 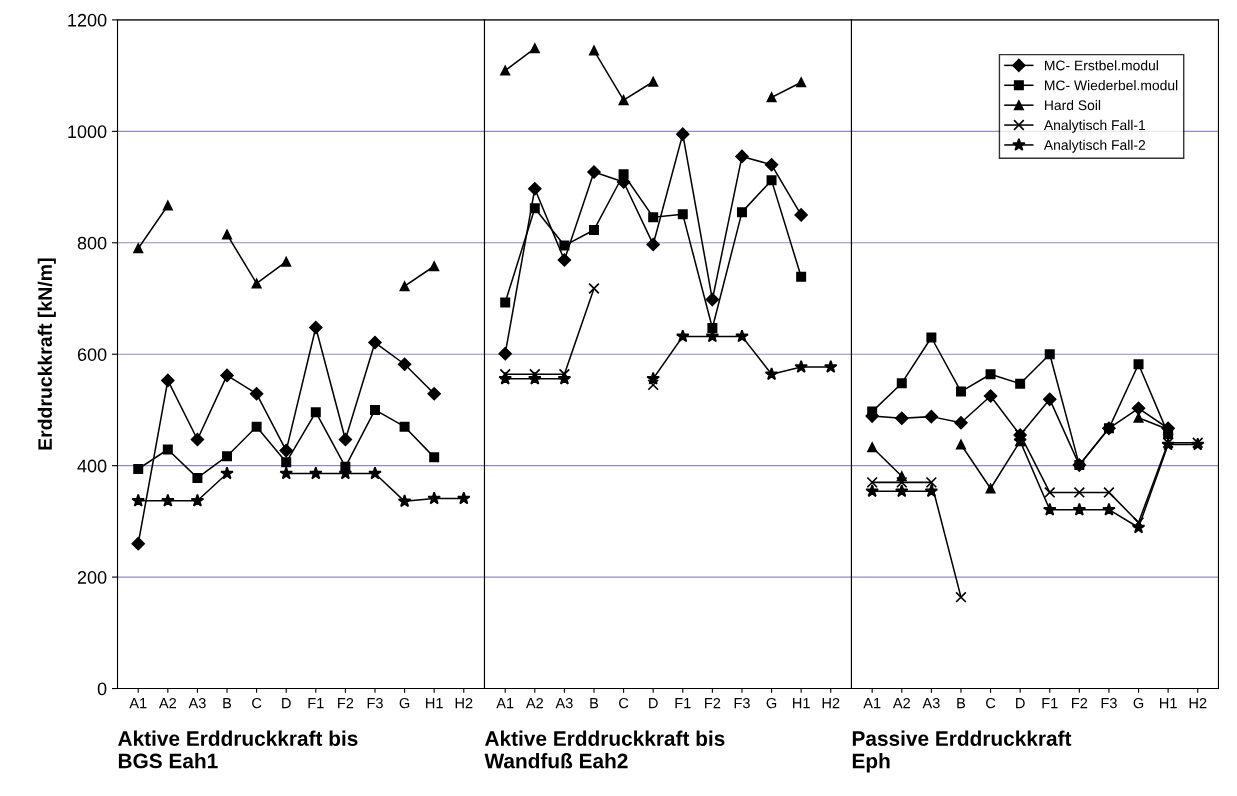 I want to click on y-axis-title: Erddruckkraft [kN/m], so click(x=46, y=354).